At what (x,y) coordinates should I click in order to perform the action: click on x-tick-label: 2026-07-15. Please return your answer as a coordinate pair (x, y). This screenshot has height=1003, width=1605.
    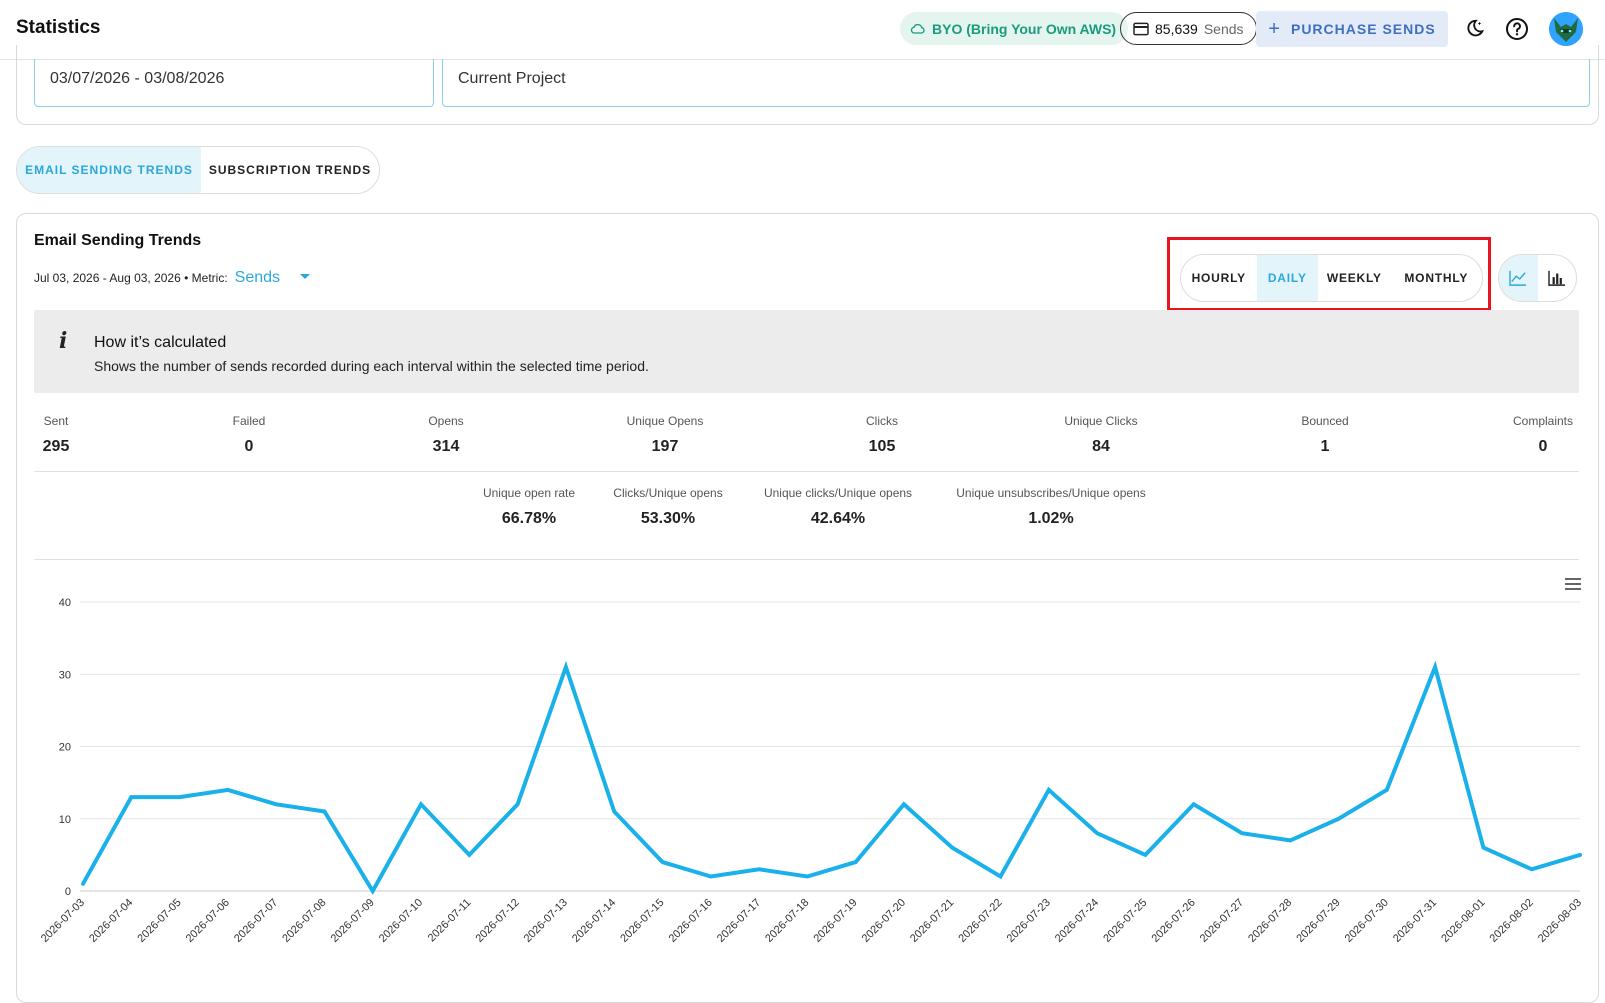
    Looking at the image, I should click on (642, 921).